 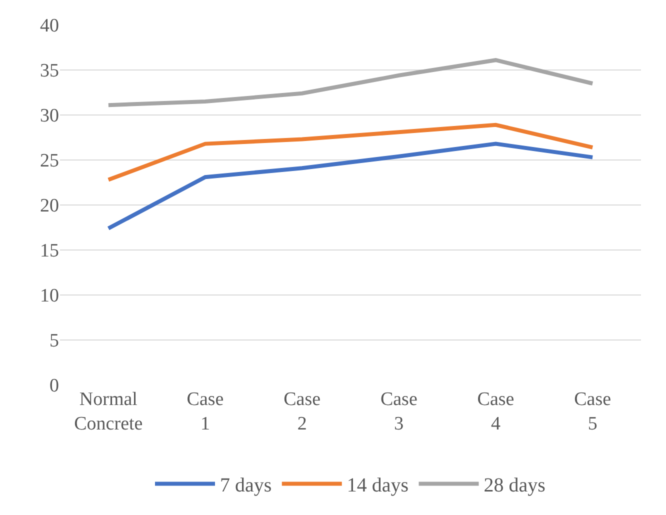 I want to click on y-tick-label: 10, so click(x=49, y=296).